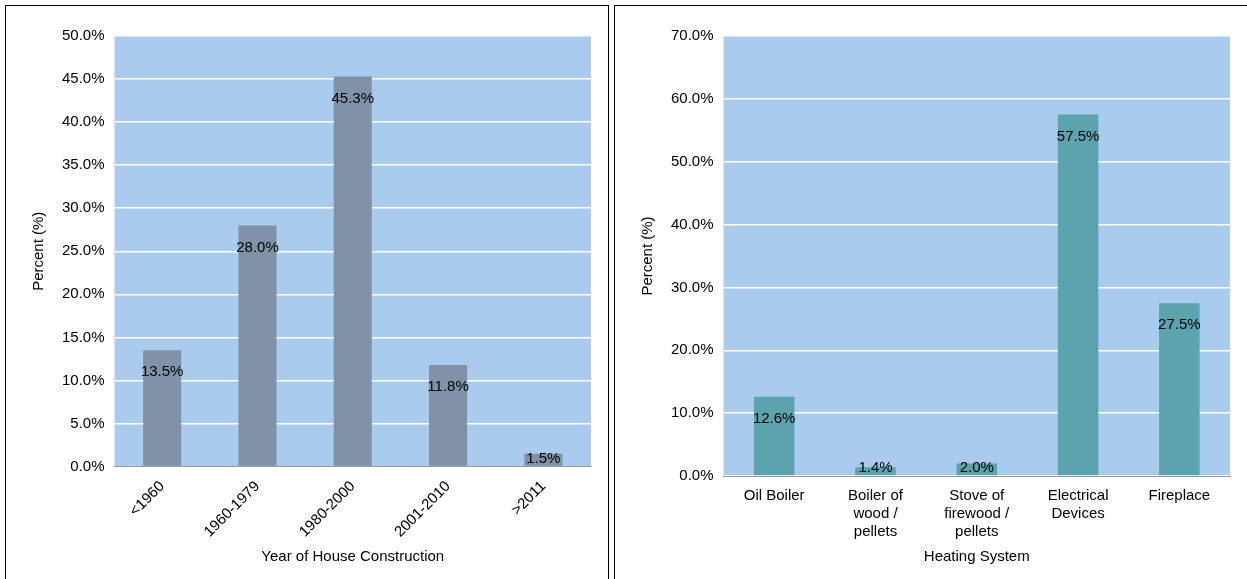 This screenshot has height=579, width=1247. Describe the element at coordinates (543, 457) in the screenshot. I see `data-label: 1.5%` at that location.